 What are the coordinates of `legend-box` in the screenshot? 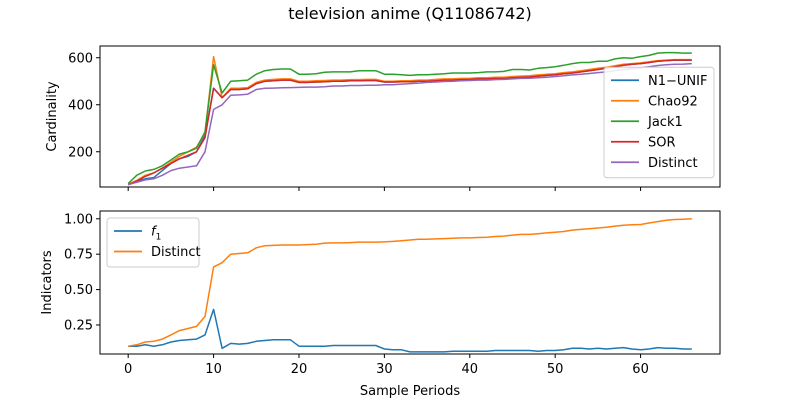 It's located at (659, 122).